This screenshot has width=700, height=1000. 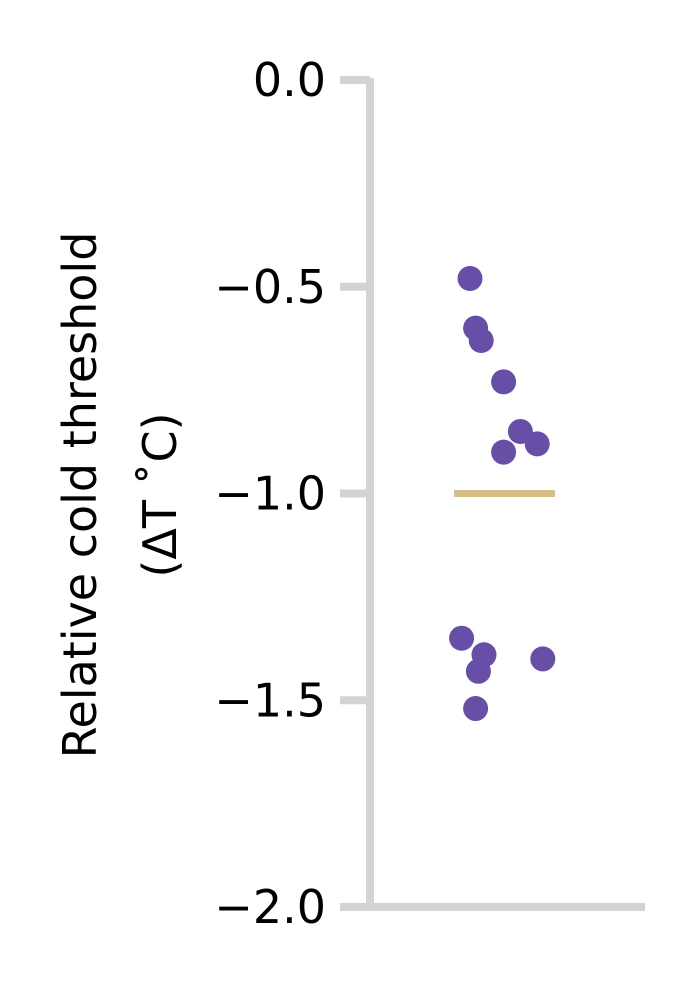 What do you see at coordinates (270, 287) in the screenshot?
I see `y-tick-label: −0.5` at bounding box center [270, 287].